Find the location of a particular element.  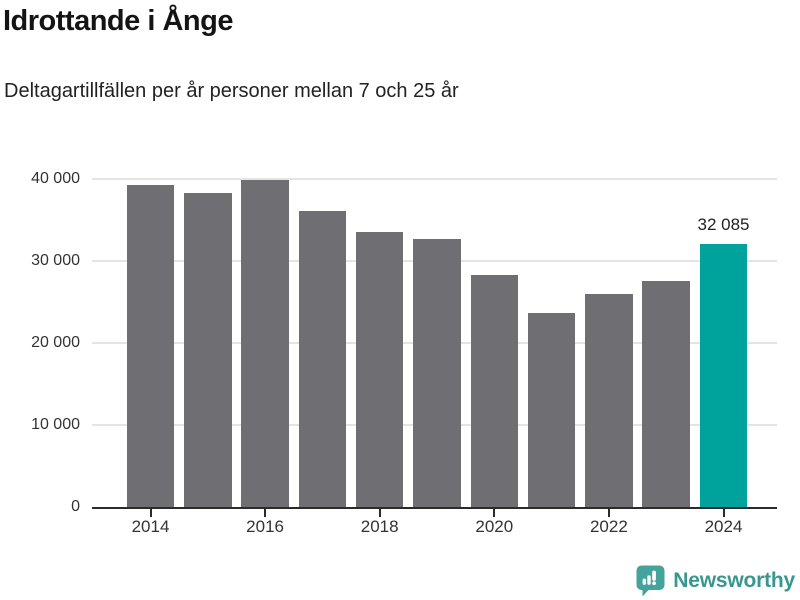

bar-2017 is located at coordinates (322, 358).